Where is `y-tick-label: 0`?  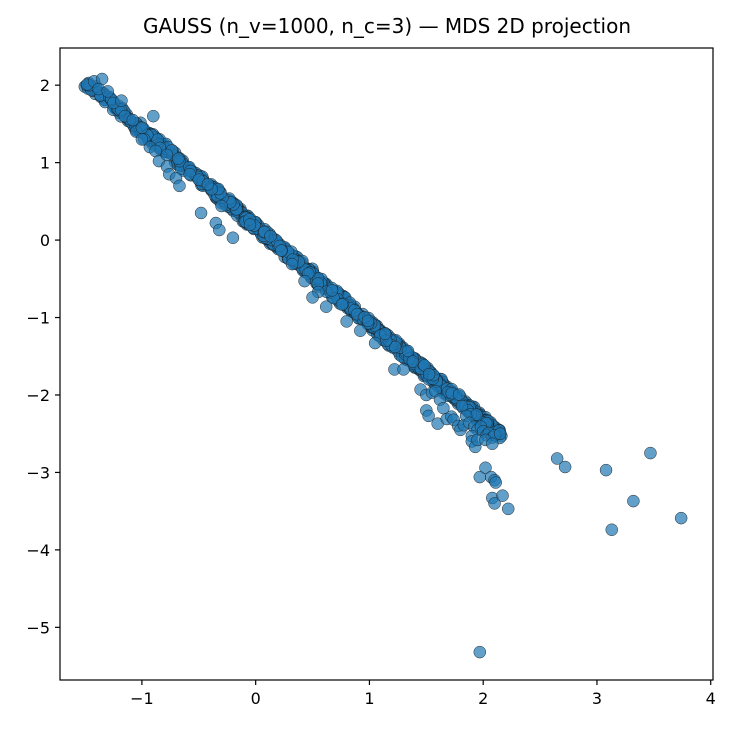
y-tick-label: 0 is located at coordinates (45, 240).